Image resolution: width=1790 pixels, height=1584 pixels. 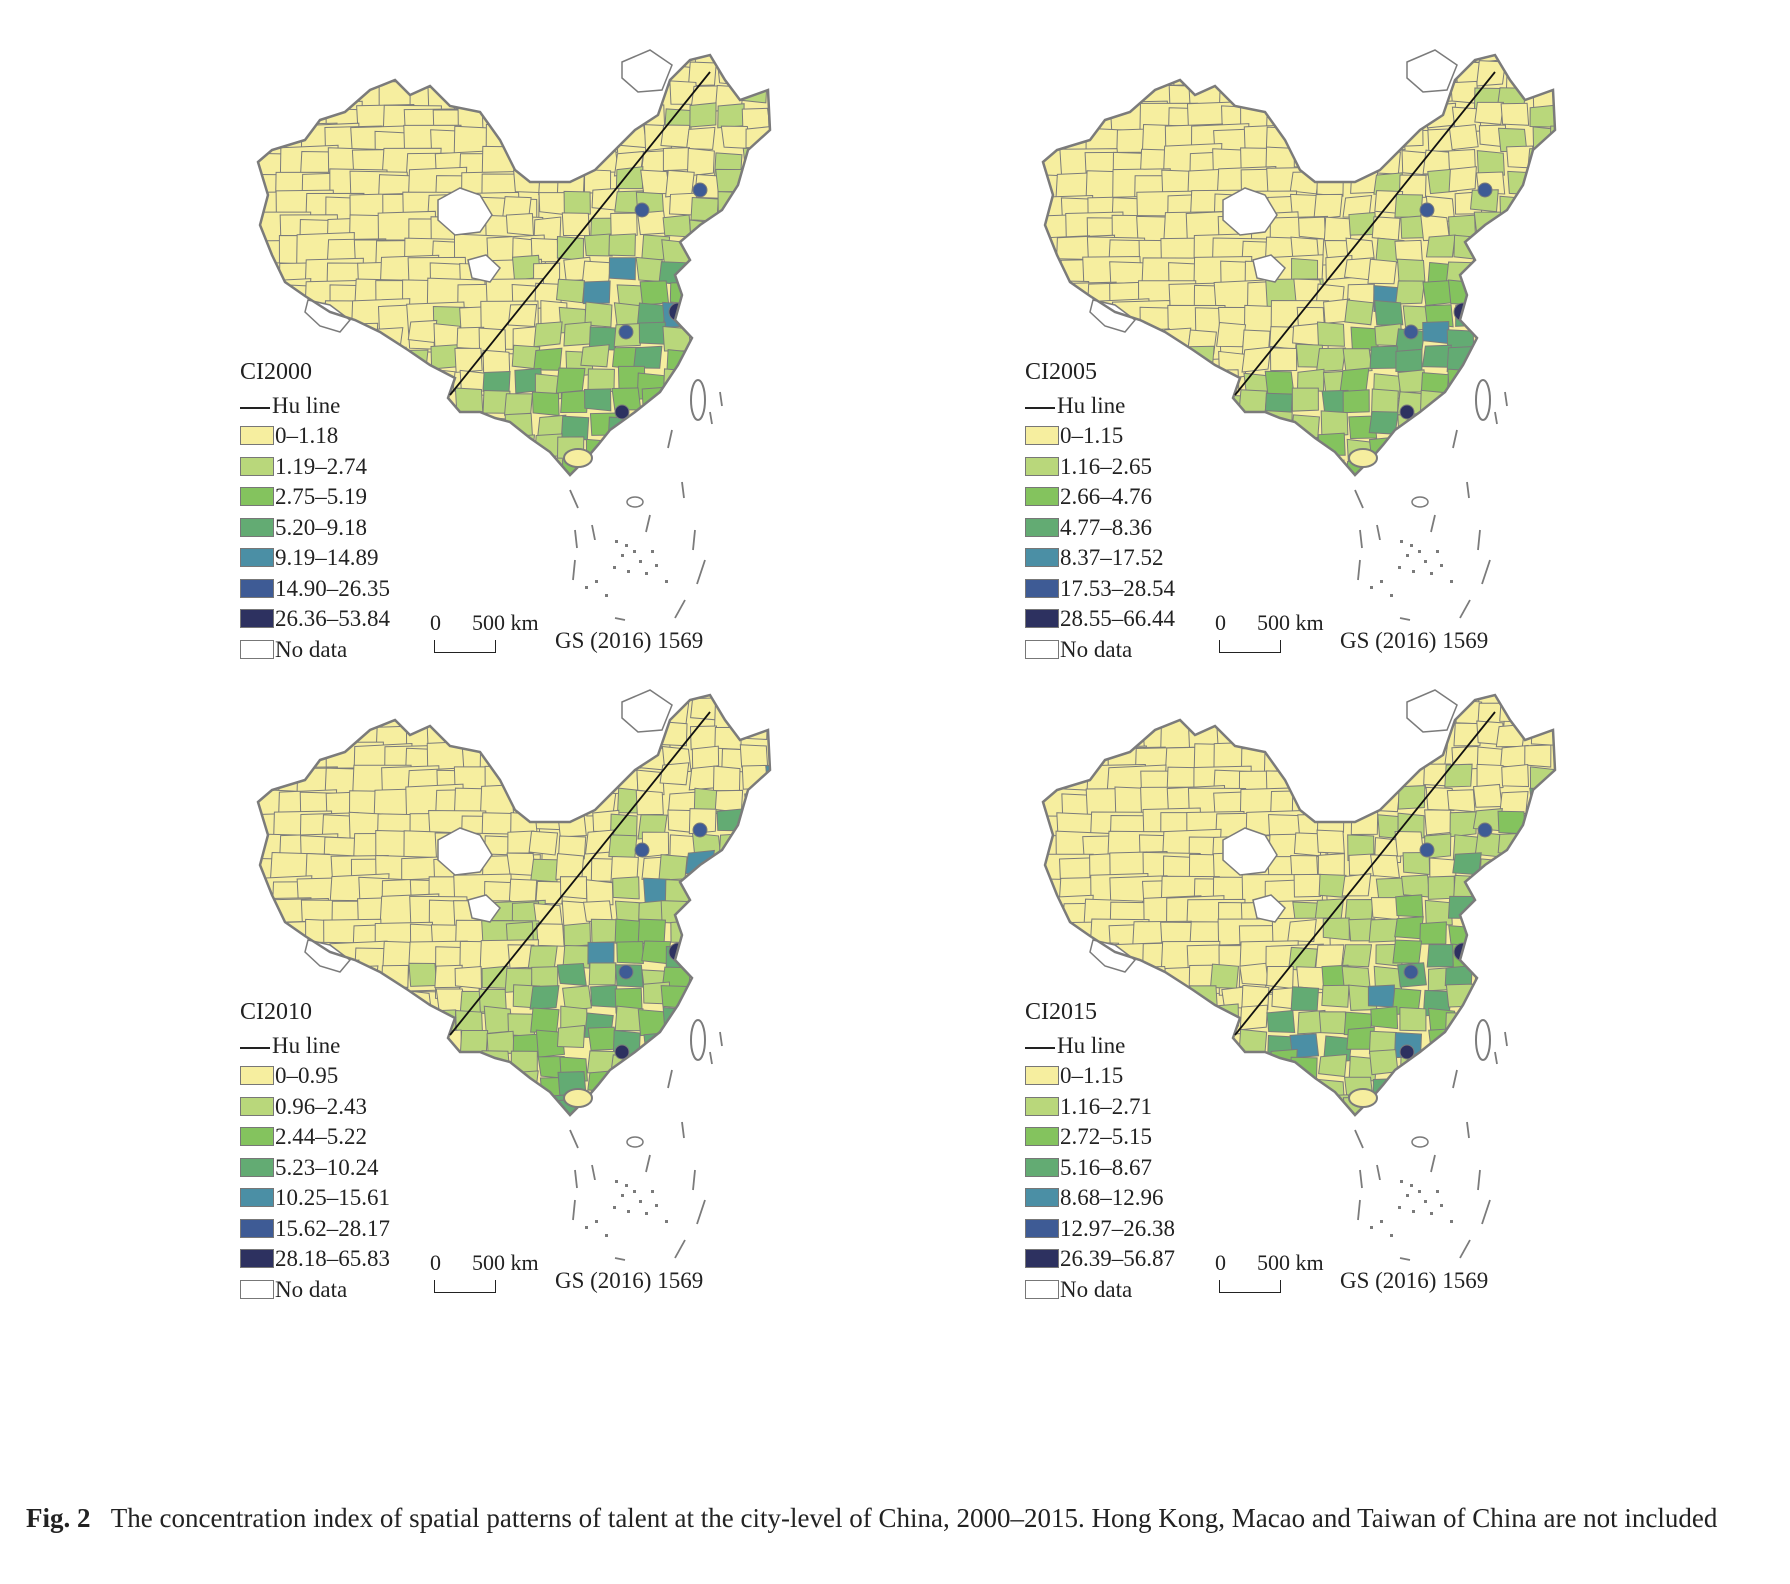 I want to click on legend-class-1: 0–1.15, so click(x=1074, y=1075).